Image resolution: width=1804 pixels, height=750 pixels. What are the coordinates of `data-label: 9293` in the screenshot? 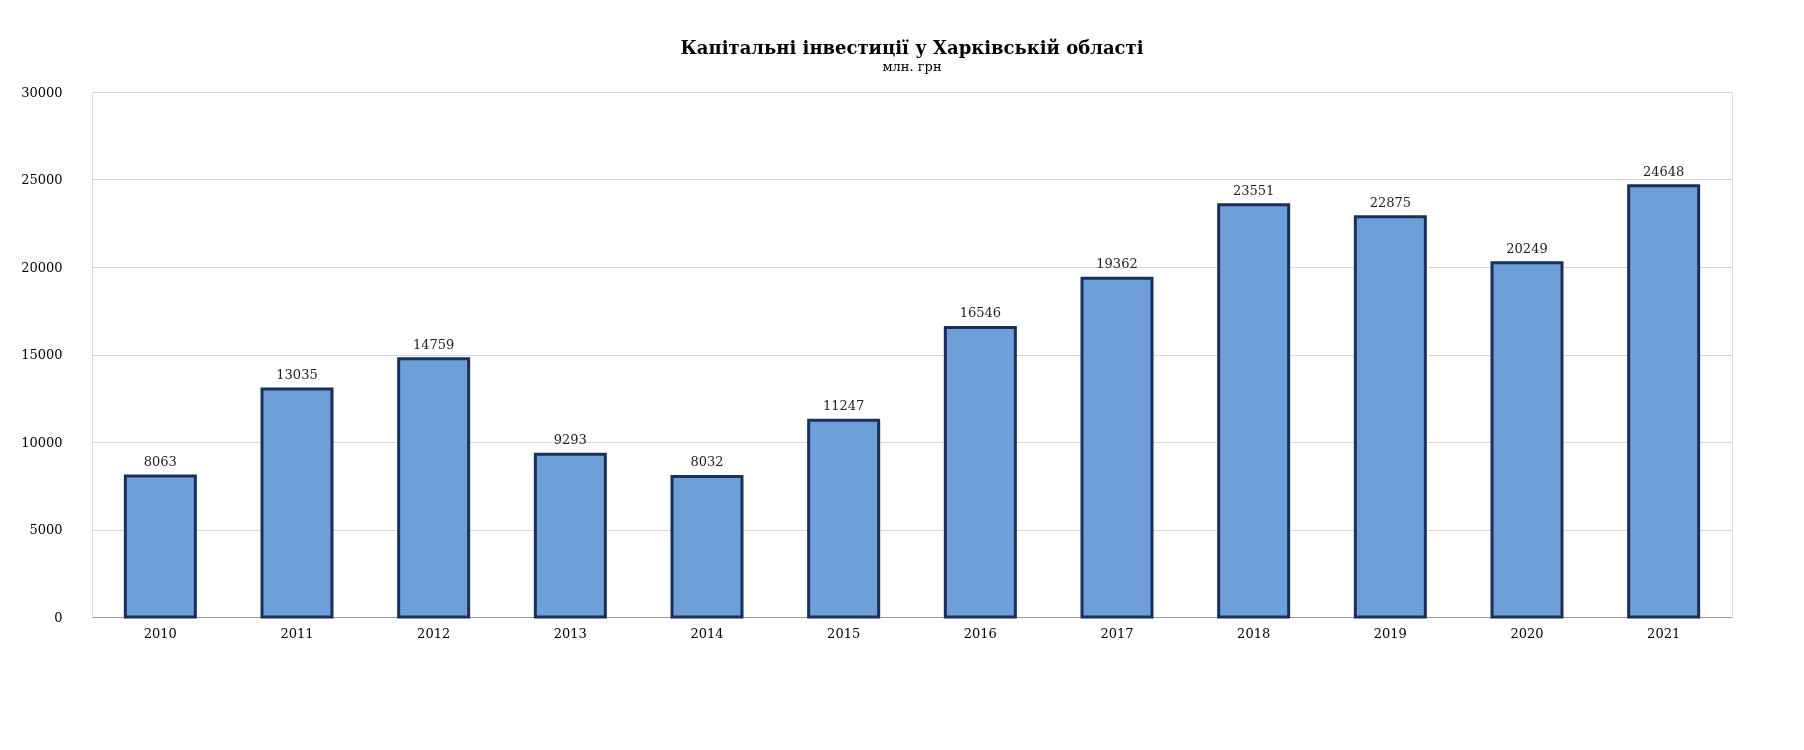 It's located at (570, 440).